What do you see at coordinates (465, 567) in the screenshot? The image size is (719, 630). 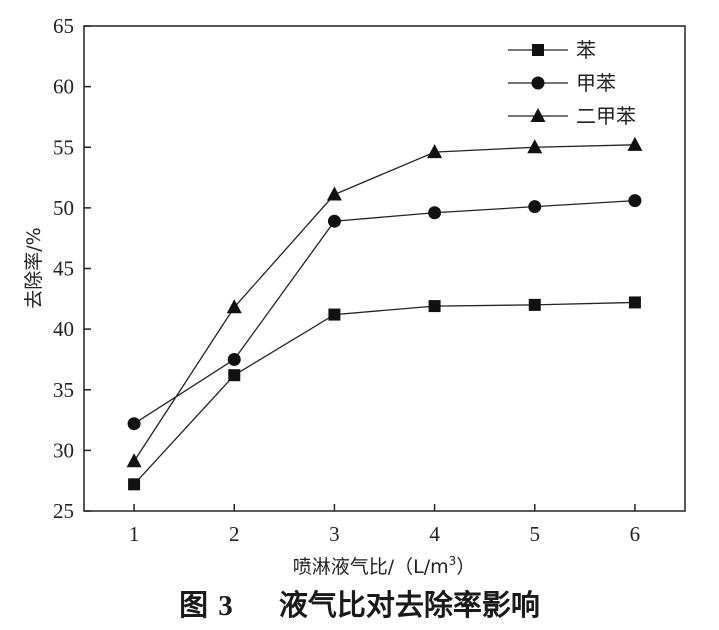 I see `x-axis-label-close: ）` at bounding box center [465, 567].